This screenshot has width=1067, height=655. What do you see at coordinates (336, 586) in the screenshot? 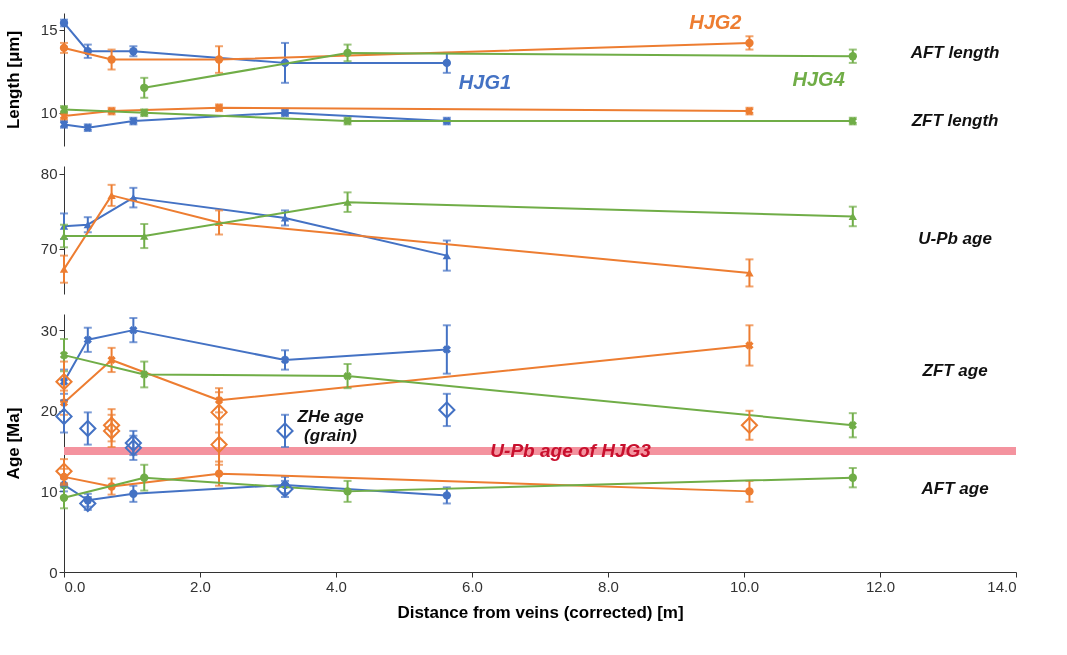
I see `x-tick-label: 4.0` at bounding box center [336, 586].